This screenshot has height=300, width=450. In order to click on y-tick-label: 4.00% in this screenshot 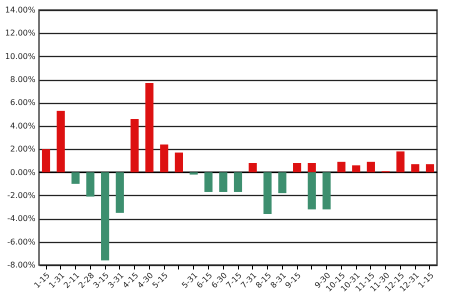, I will do `click(23, 125)`.